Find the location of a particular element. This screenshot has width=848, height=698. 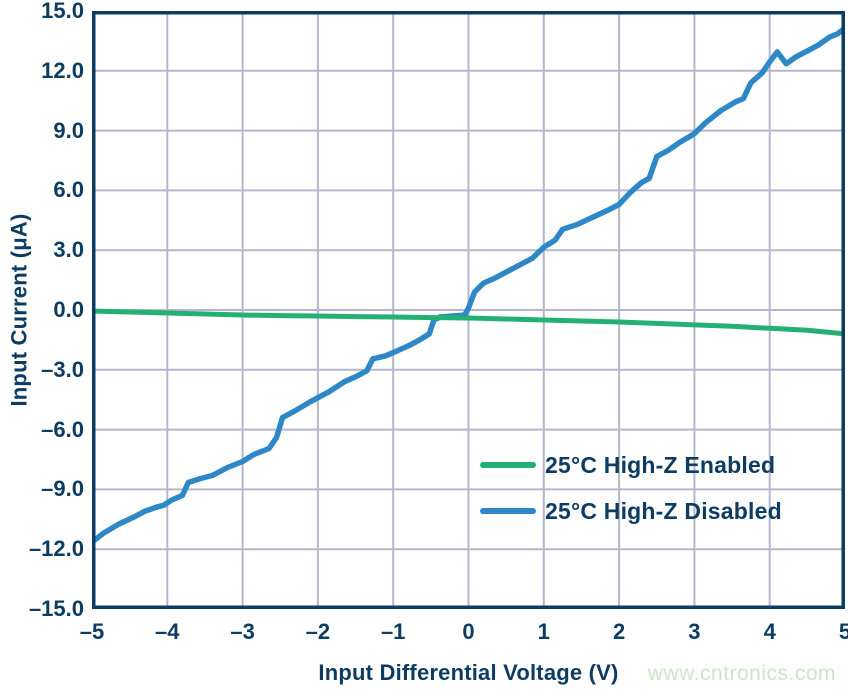

watermark: www.cntronics.com is located at coordinates (741, 673).